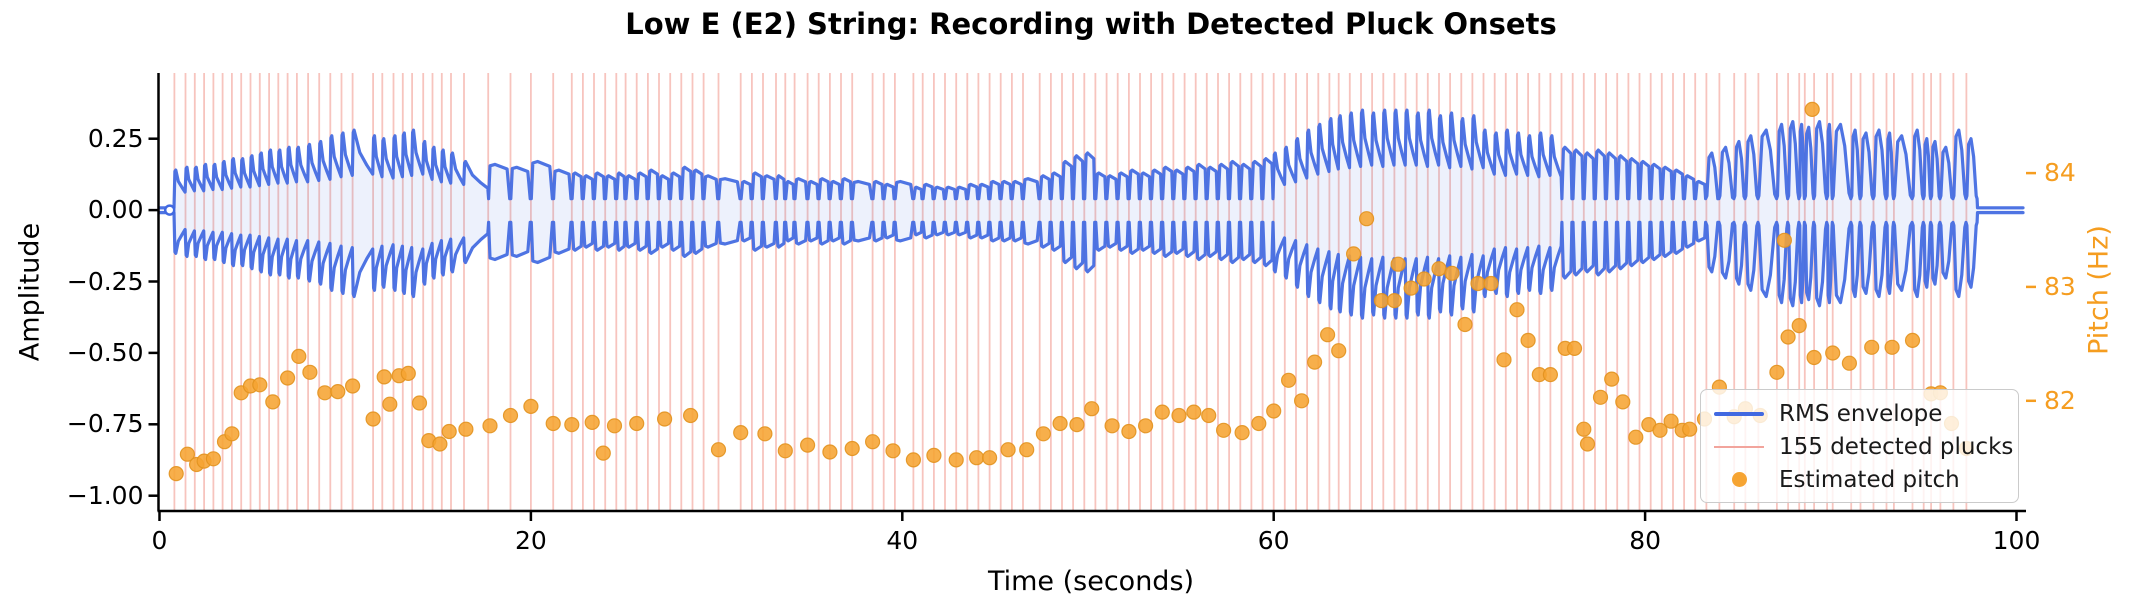 The image size is (2132, 612). I want to click on y-tick-label-left: −0.75, so click(105, 424).